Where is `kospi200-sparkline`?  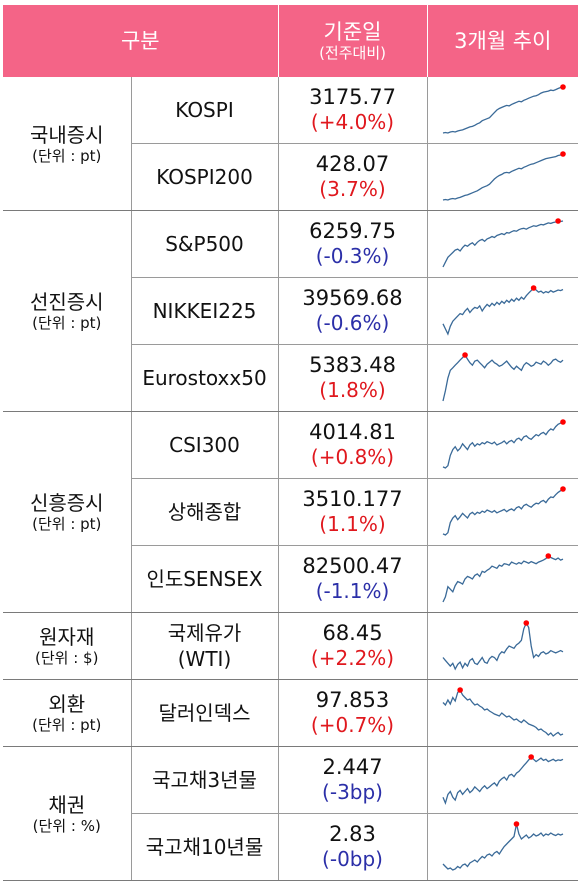 kospi200-sparkline is located at coordinates (504, 176).